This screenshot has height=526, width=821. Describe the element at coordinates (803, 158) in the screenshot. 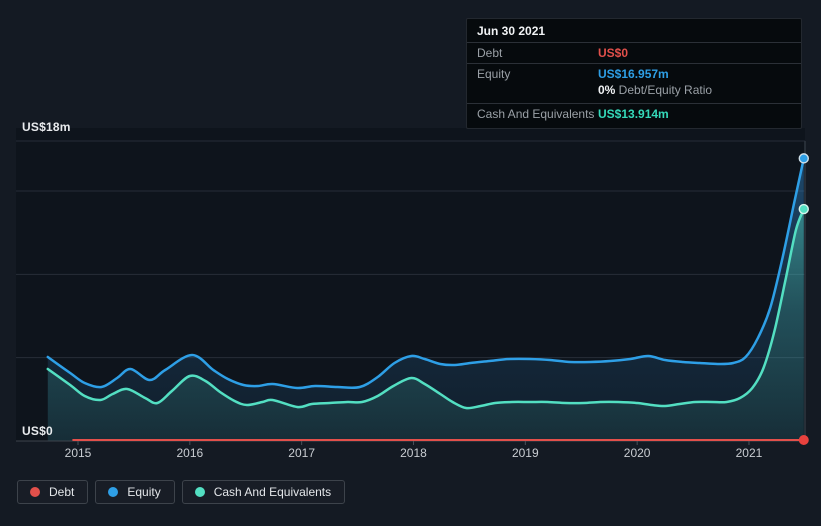

I see `equity-endpoint-marker` at that location.